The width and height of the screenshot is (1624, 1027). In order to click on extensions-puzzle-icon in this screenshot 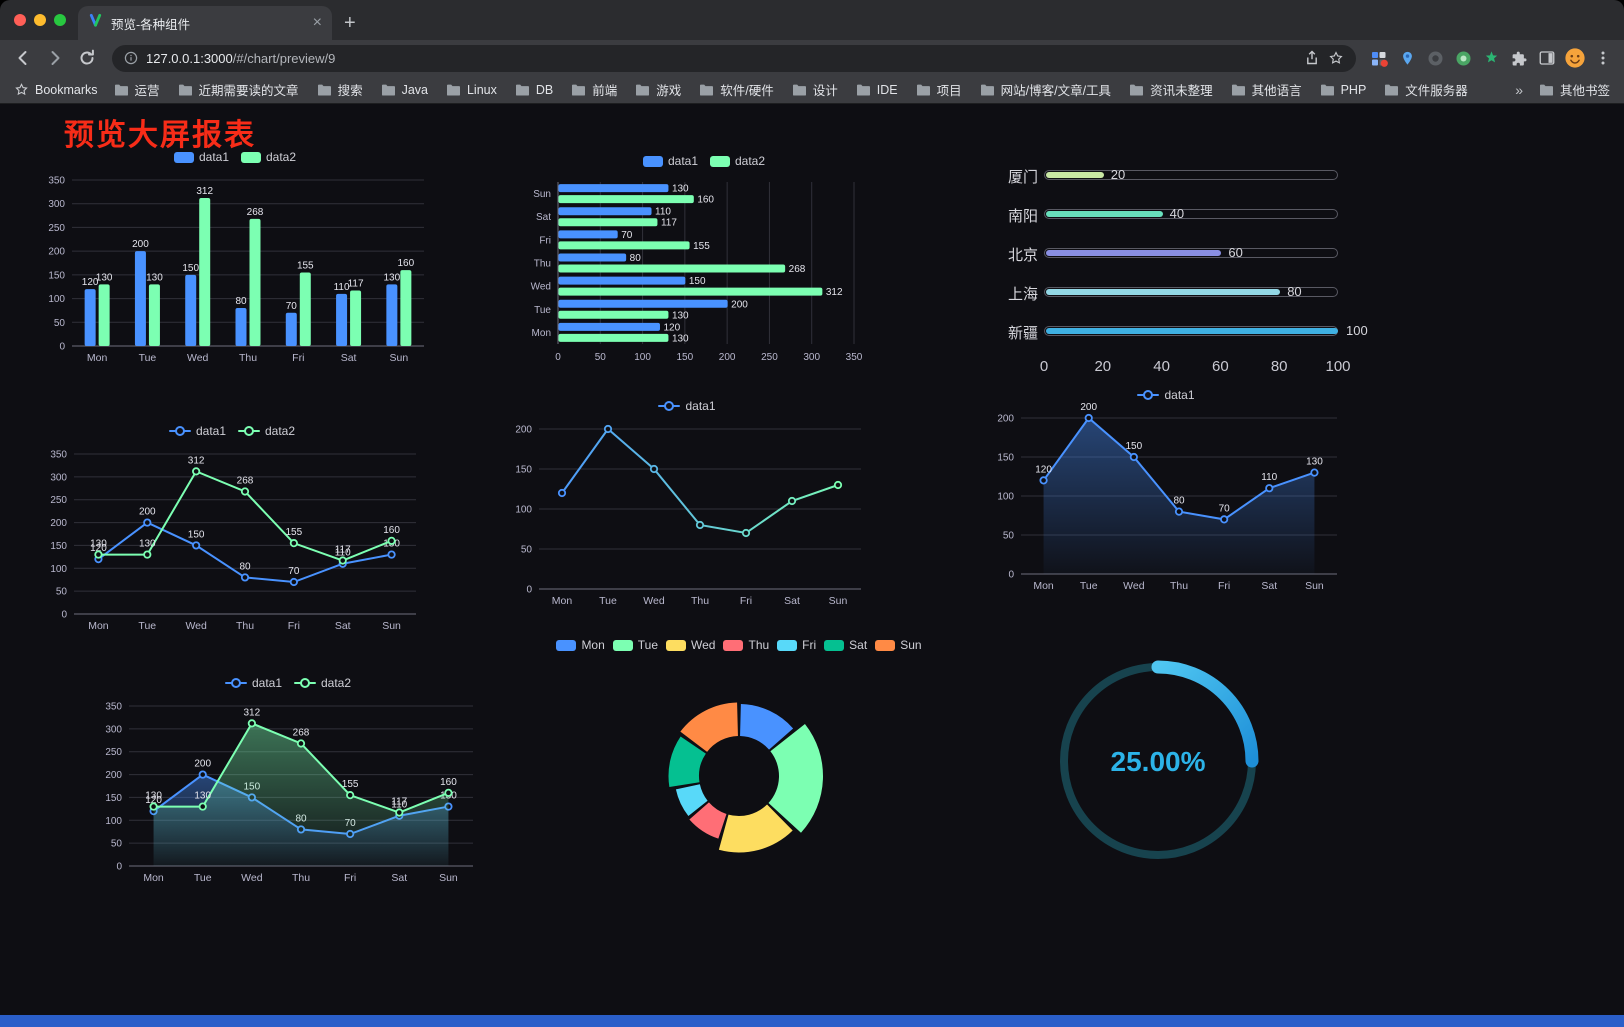, I will do `click(1519, 58)`.